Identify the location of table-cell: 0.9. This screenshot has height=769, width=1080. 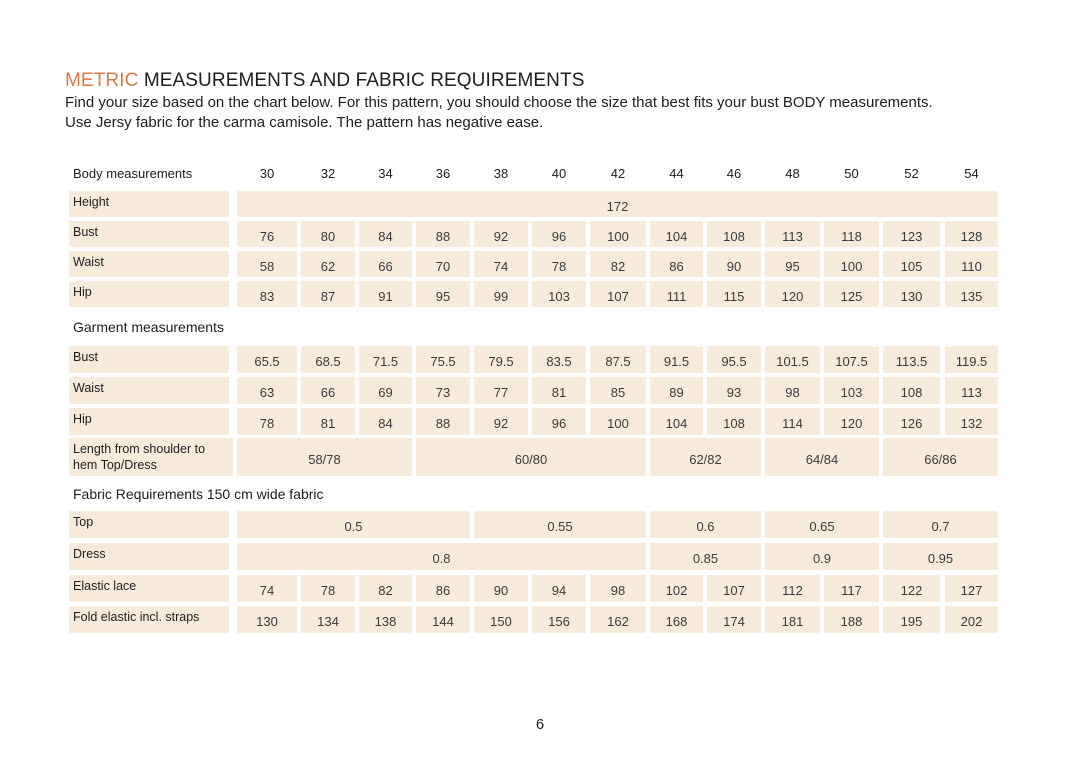
(822, 556).